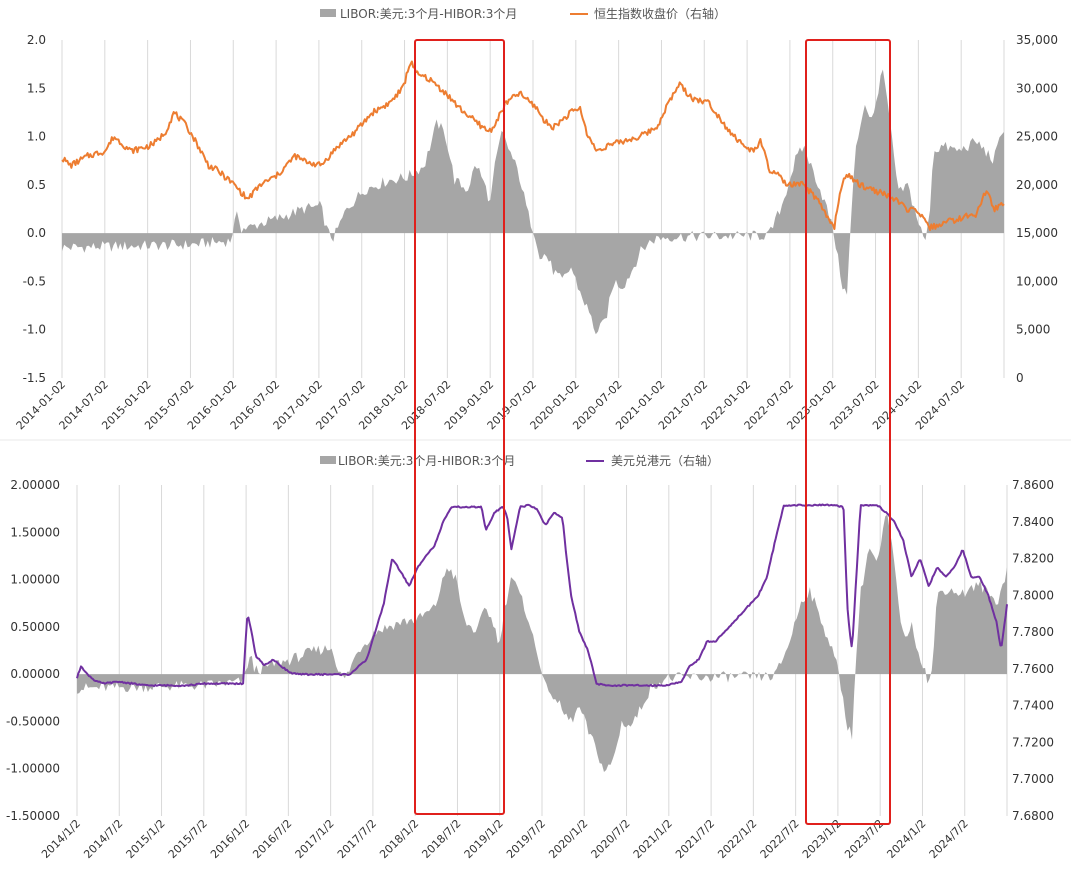 The width and height of the screenshot is (1071, 870). Describe the element at coordinates (1033, 779) in the screenshot. I see `right-axis-tick-label: 7.7000` at that location.